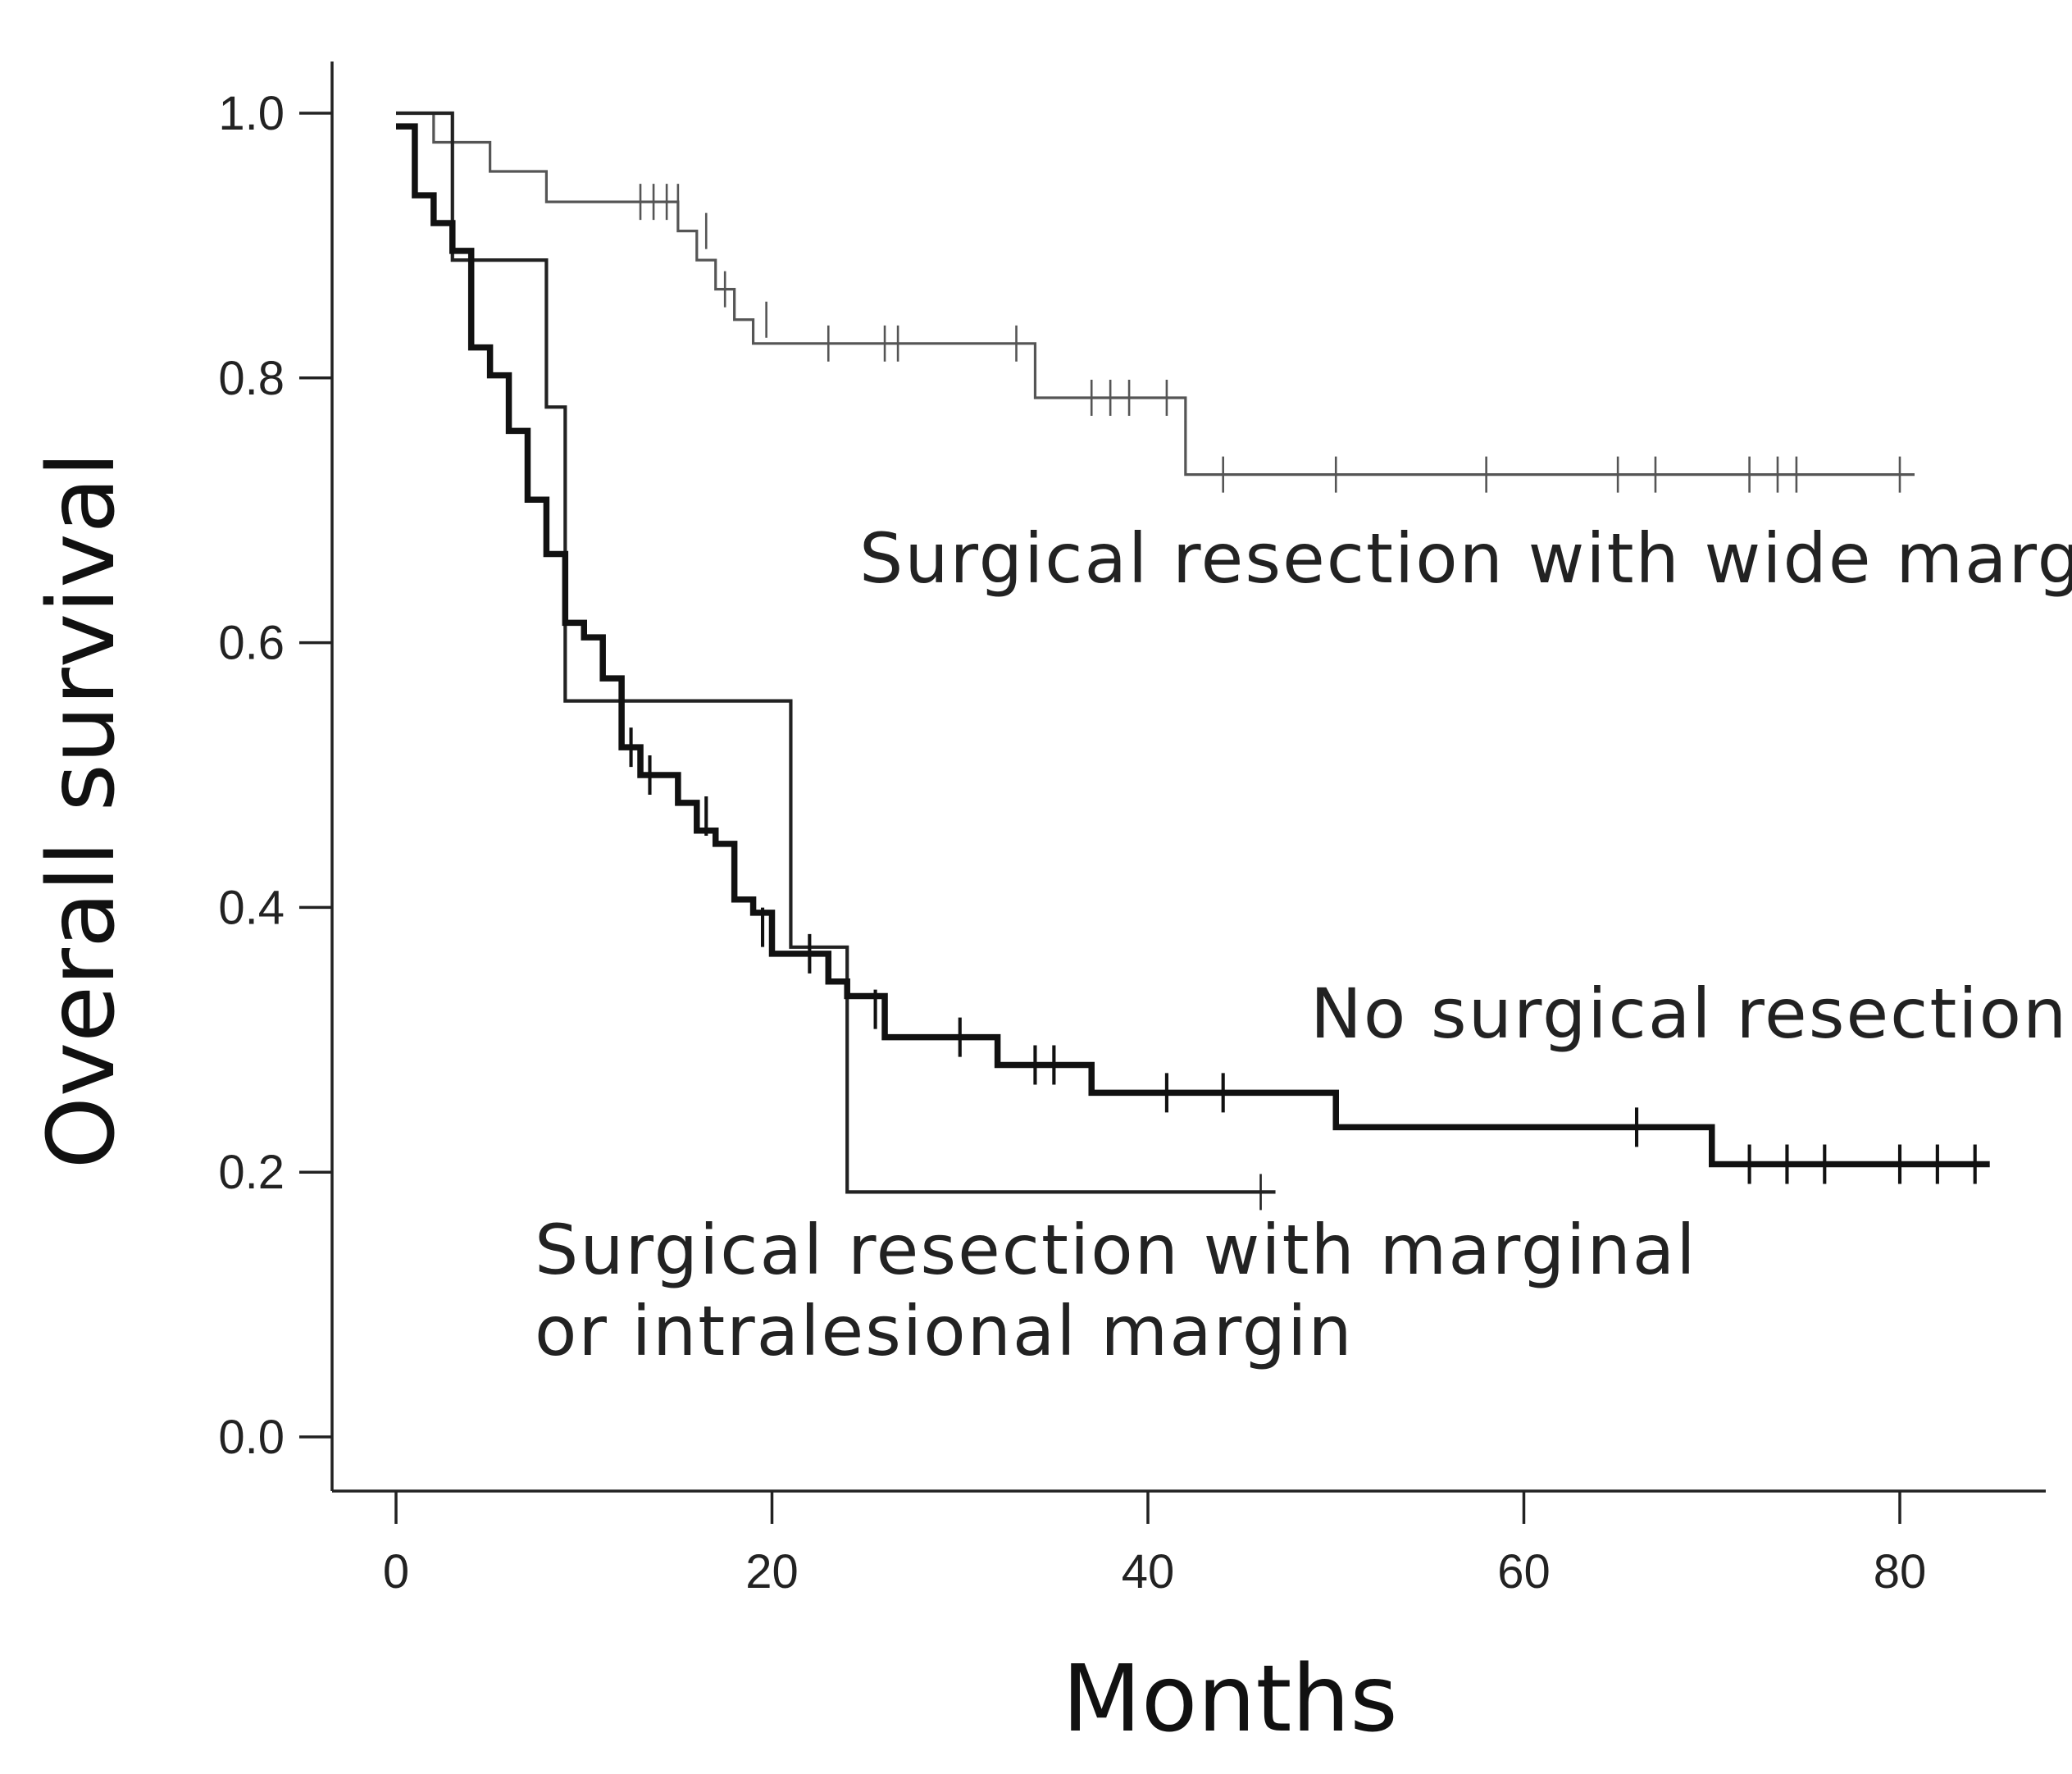 The image size is (2072, 1774). What do you see at coordinates (251, 1172) in the screenshot?
I see `y-tick-label: 0.2` at bounding box center [251, 1172].